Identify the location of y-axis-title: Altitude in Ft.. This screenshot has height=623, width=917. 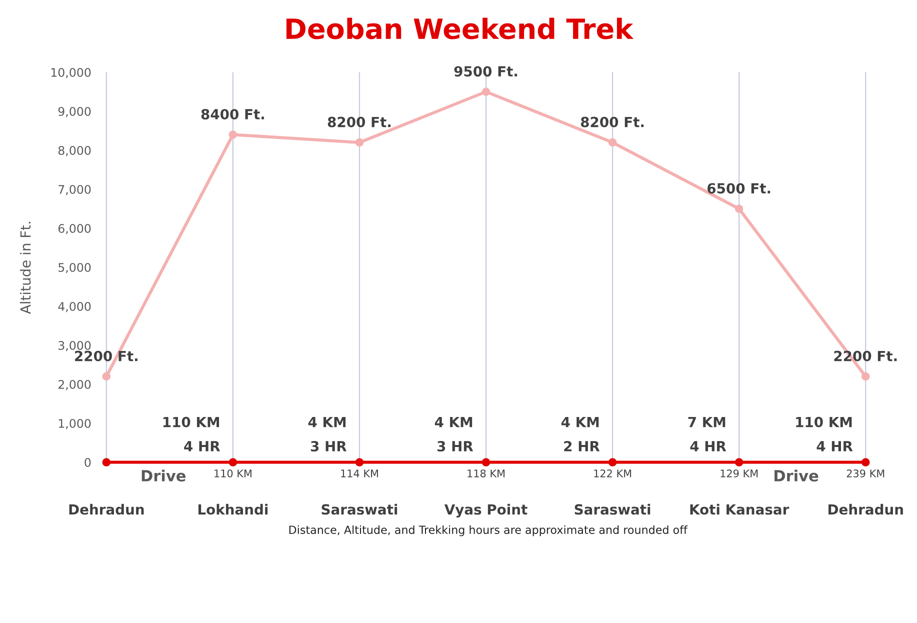
(25, 268).